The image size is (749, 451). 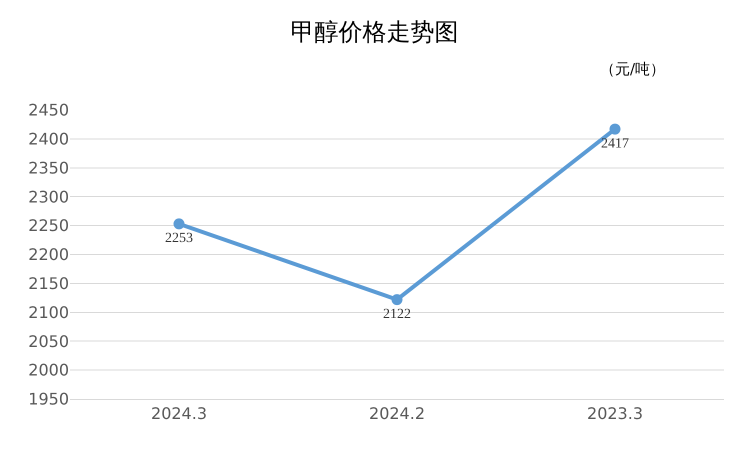 I want to click on x-tick-label: 2023.3, so click(x=615, y=414).